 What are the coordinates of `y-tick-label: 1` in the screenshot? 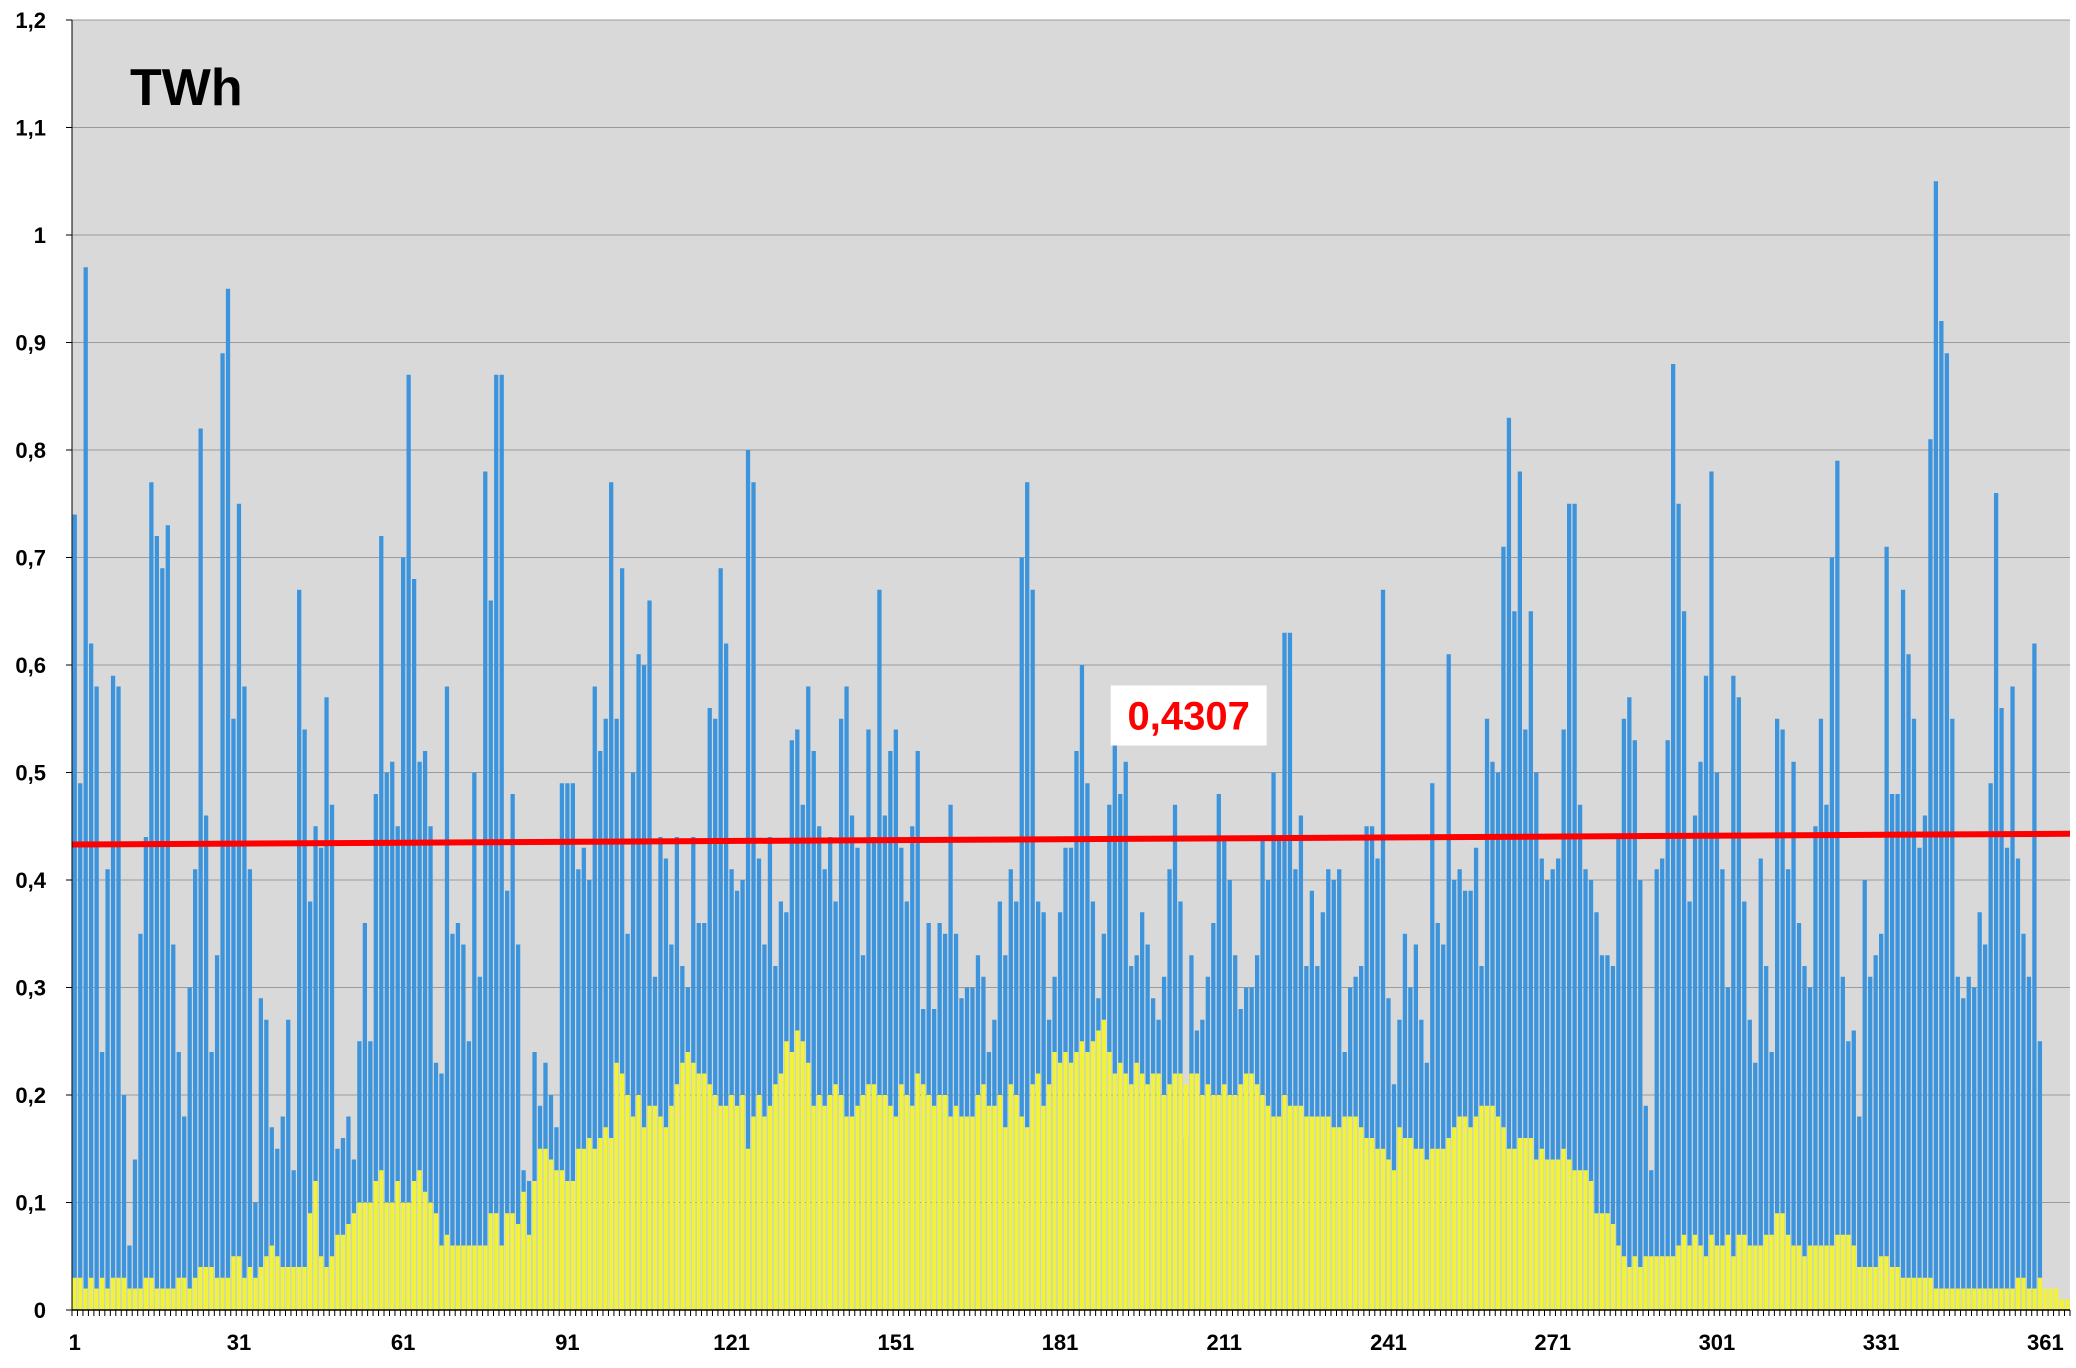 It's located at (40, 235).